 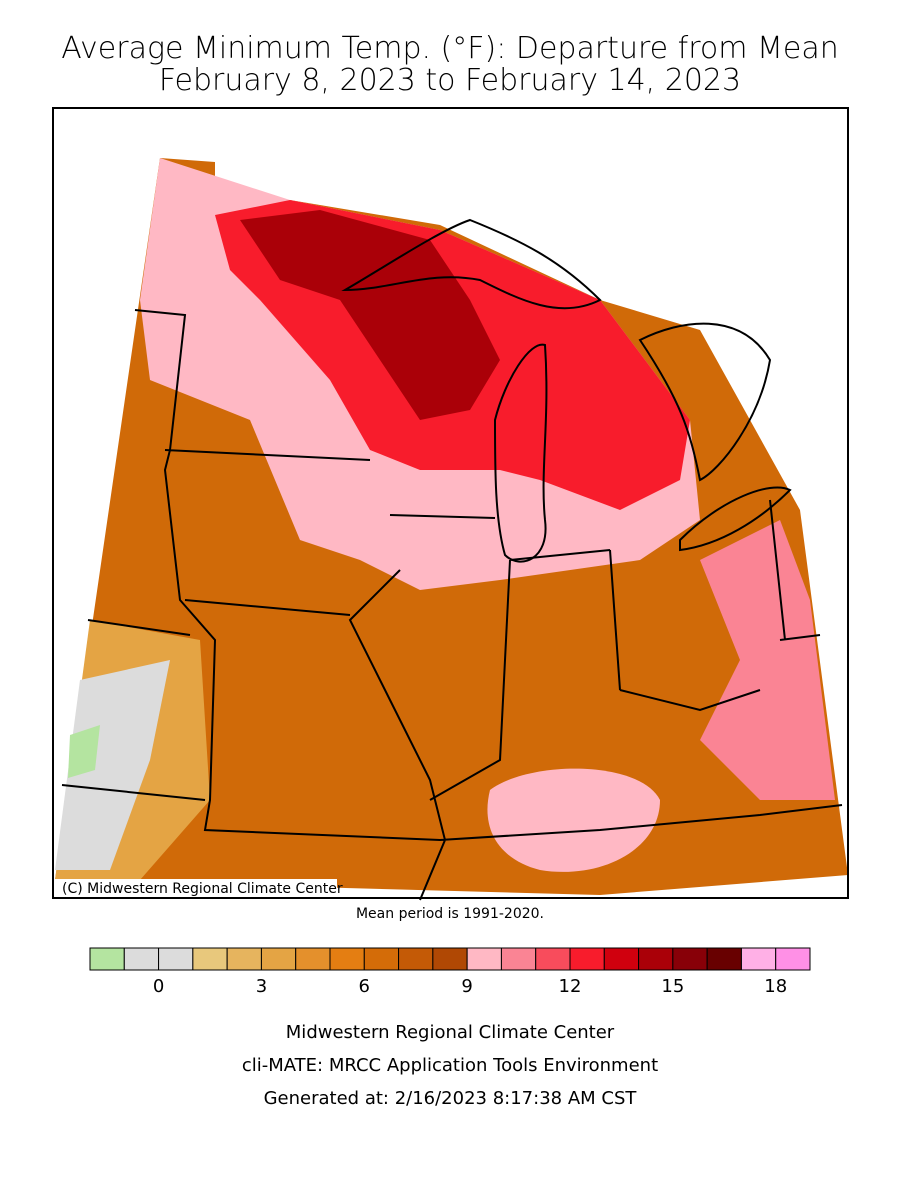 I want to click on region-green, so click(x=84, y=751).